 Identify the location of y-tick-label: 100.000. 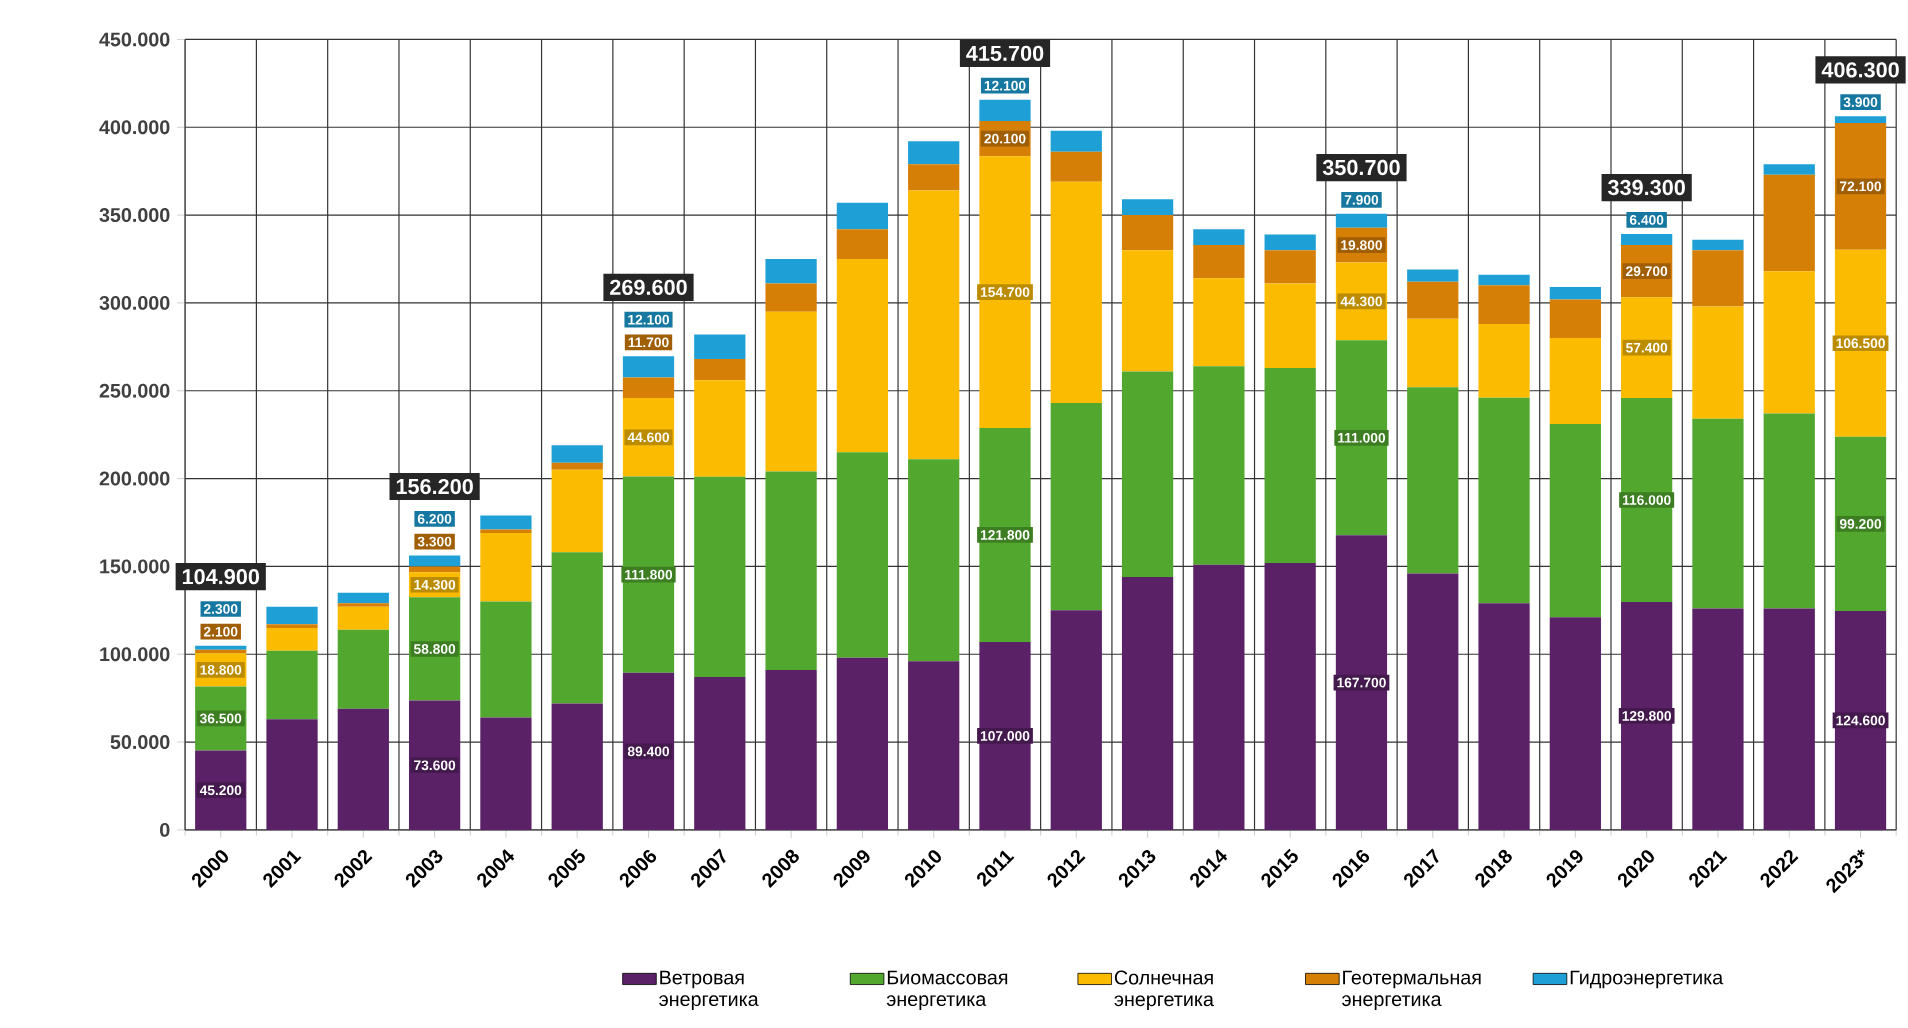
(135, 654).